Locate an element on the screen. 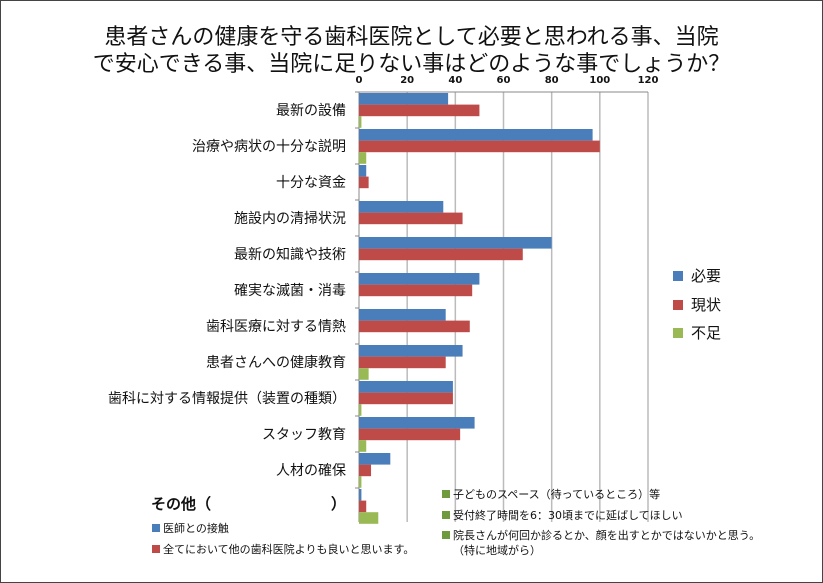 The image size is (823, 583). note-green-1: 子どものスペース（待っているところ）等 is located at coordinates (551, 494).